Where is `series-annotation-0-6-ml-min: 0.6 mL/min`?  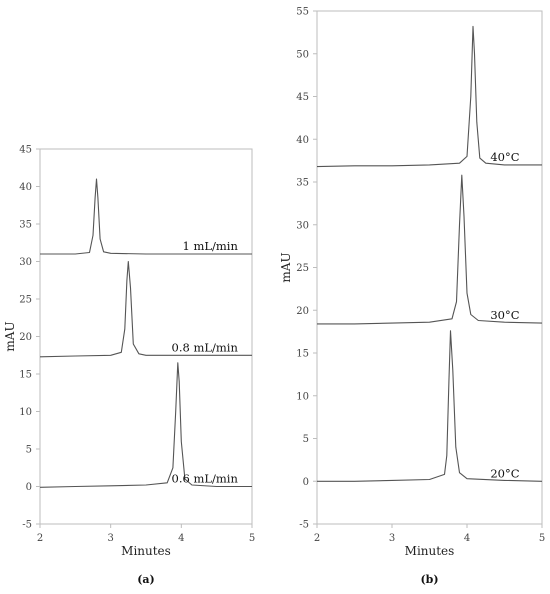 series-annotation-0-6-ml-min: 0.6 mL/min is located at coordinates (205, 479).